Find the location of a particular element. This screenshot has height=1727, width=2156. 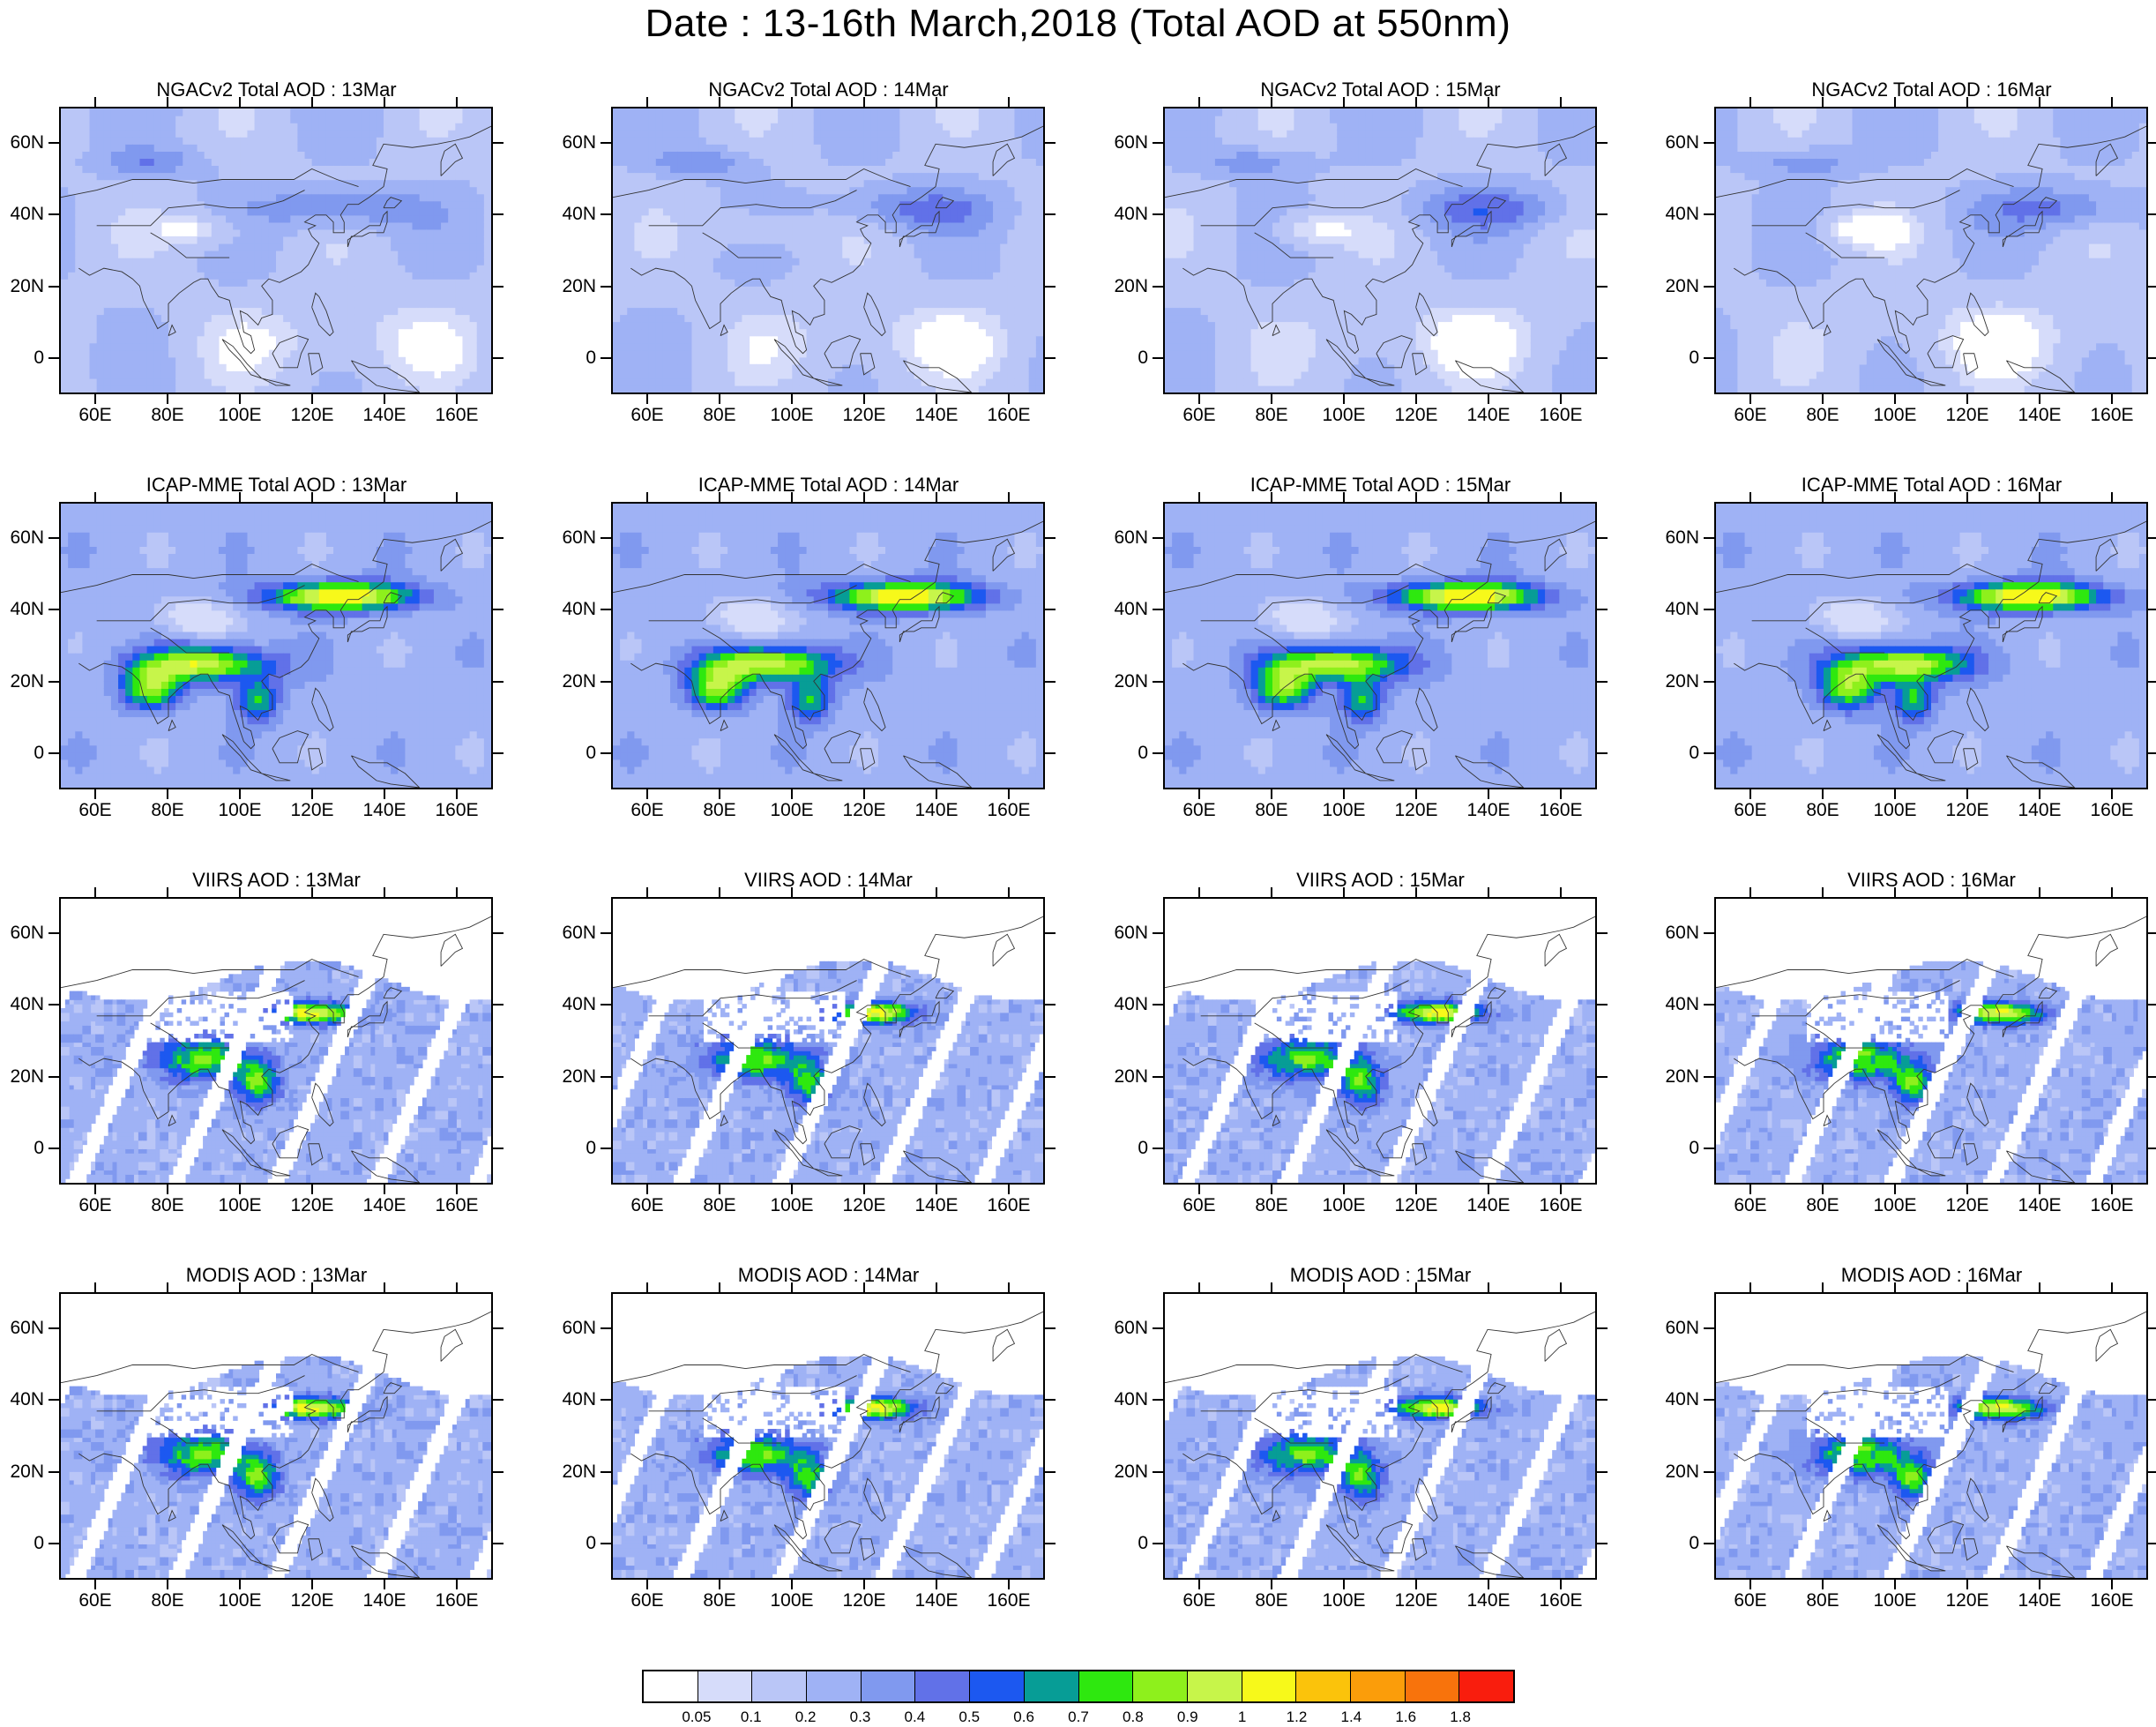

lat-tick-label: 60N is located at coordinates (574, 933).